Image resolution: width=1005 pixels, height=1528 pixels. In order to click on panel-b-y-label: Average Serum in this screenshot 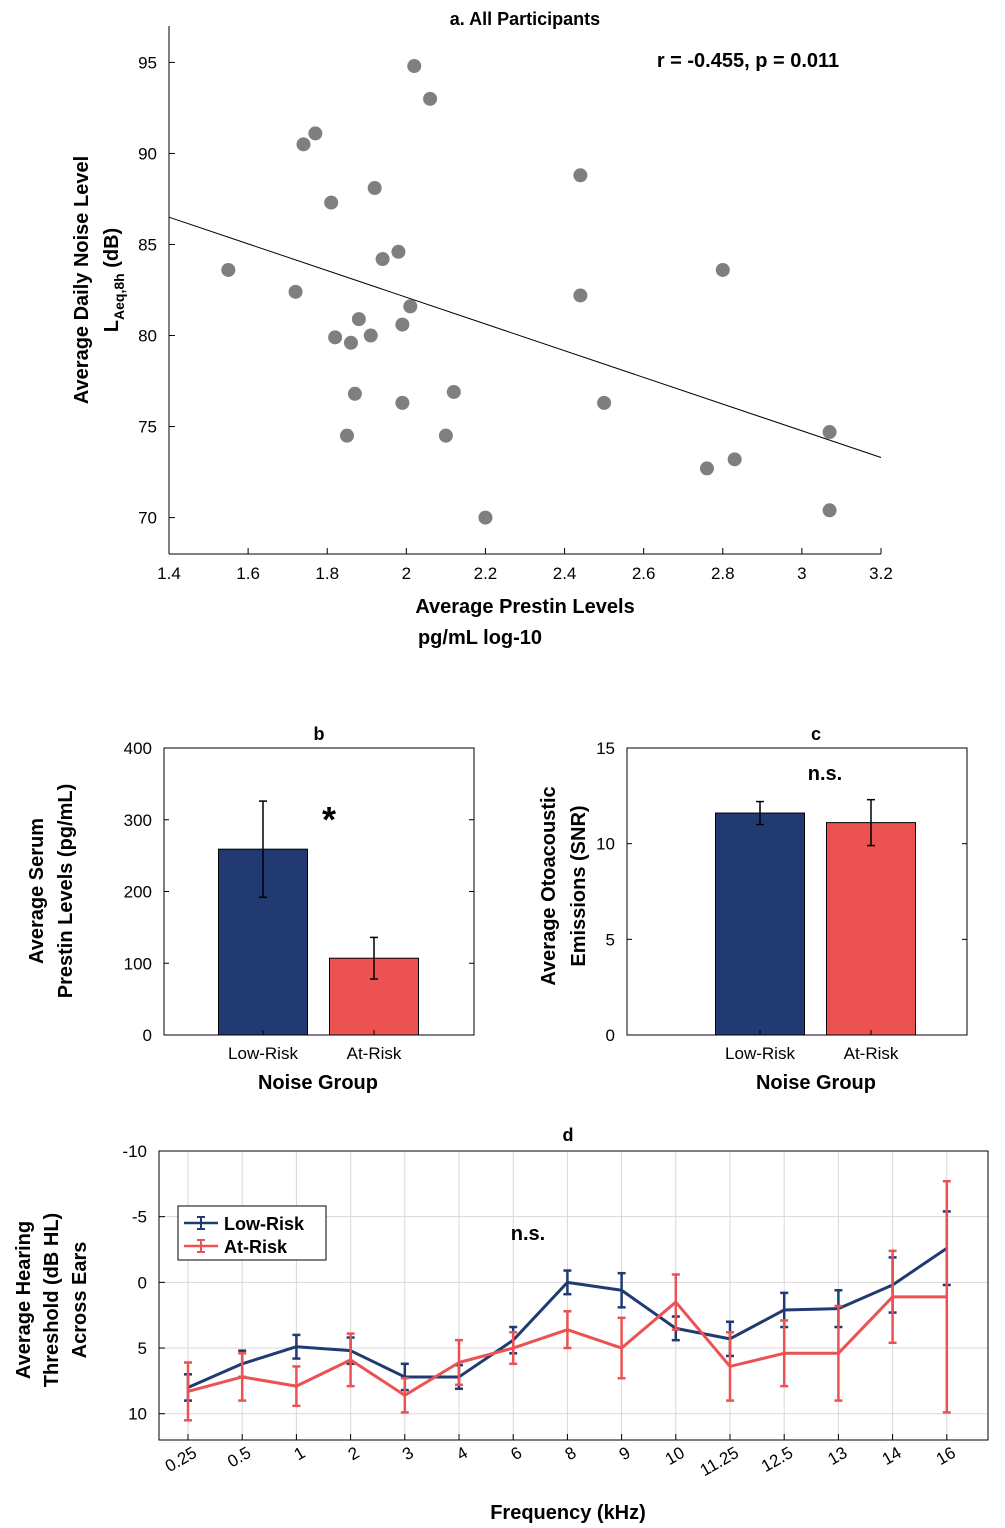, I will do `click(37, 891)`.